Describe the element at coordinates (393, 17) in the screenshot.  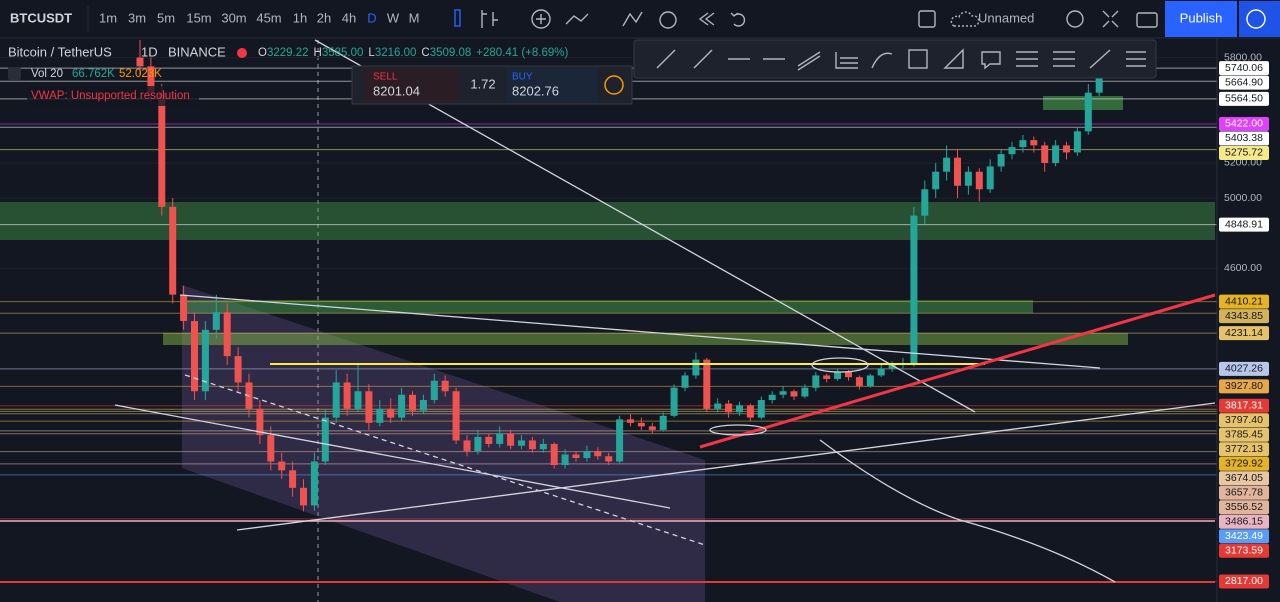
I see `interval-button: W` at that location.